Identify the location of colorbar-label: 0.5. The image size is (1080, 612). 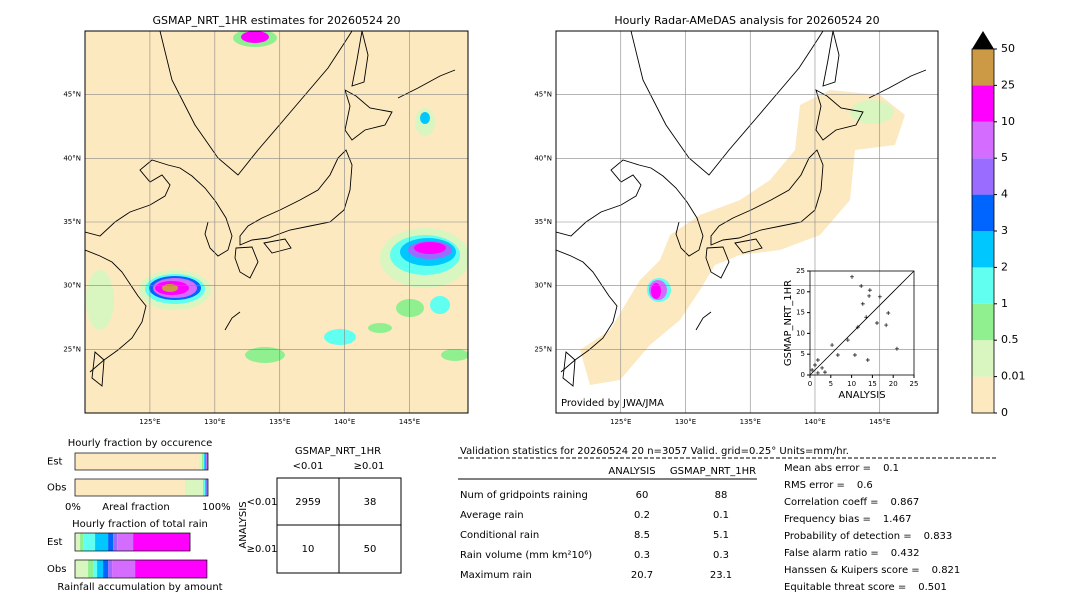
(1010, 339).